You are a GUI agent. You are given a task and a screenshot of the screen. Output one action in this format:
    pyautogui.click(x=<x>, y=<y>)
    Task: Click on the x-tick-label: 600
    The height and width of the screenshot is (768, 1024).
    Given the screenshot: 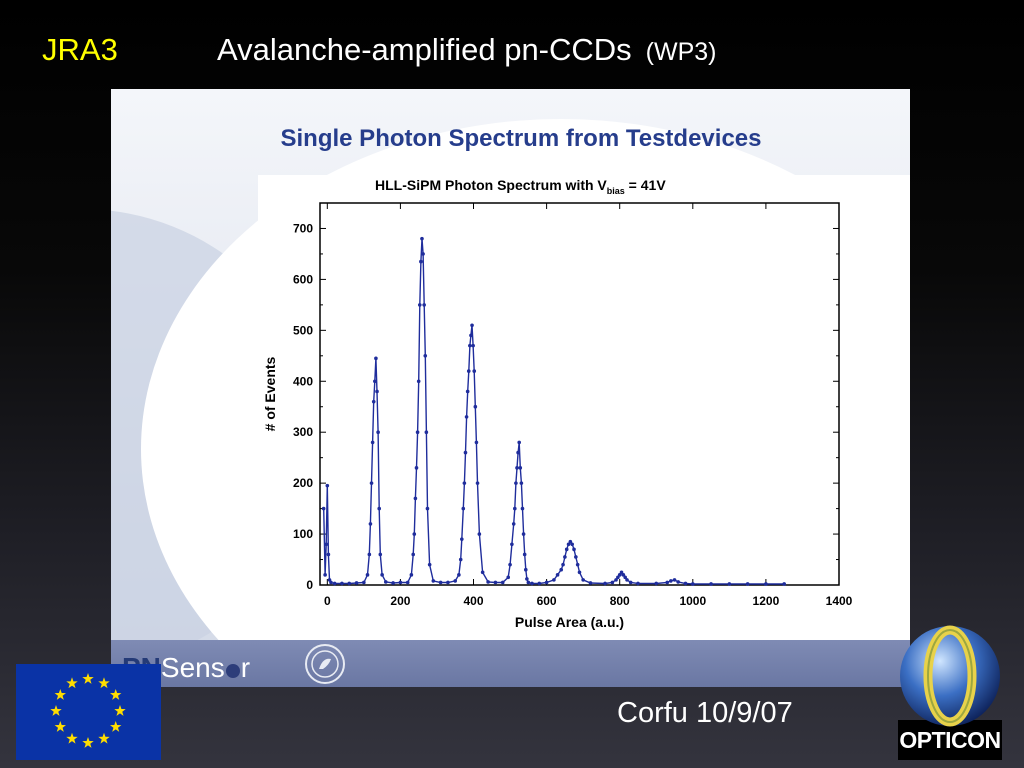 What is the action you would take?
    pyautogui.click(x=547, y=601)
    